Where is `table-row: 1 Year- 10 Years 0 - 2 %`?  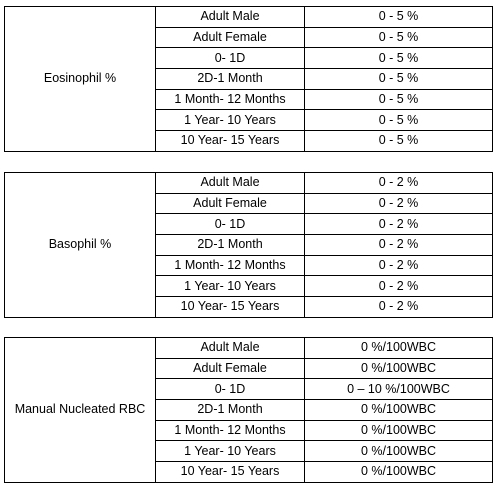
table-row: 1 Year- 10 Years 0 - 2 % is located at coordinates (249, 286).